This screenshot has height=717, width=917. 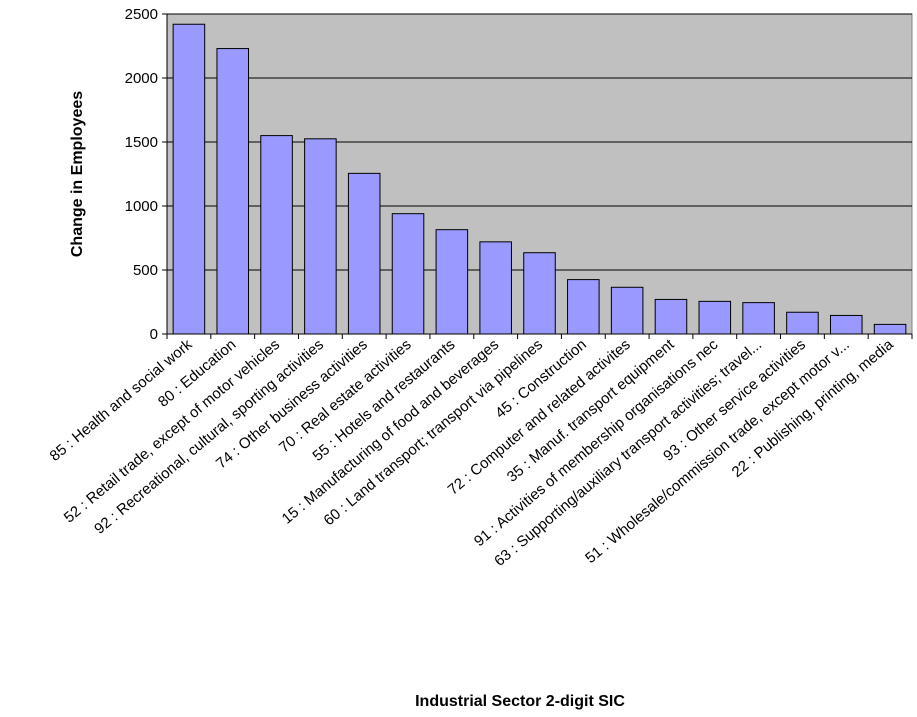 What do you see at coordinates (141, 14) in the screenshot?
I see `y-tick-label: 2500` at bounding box center [141, 14].